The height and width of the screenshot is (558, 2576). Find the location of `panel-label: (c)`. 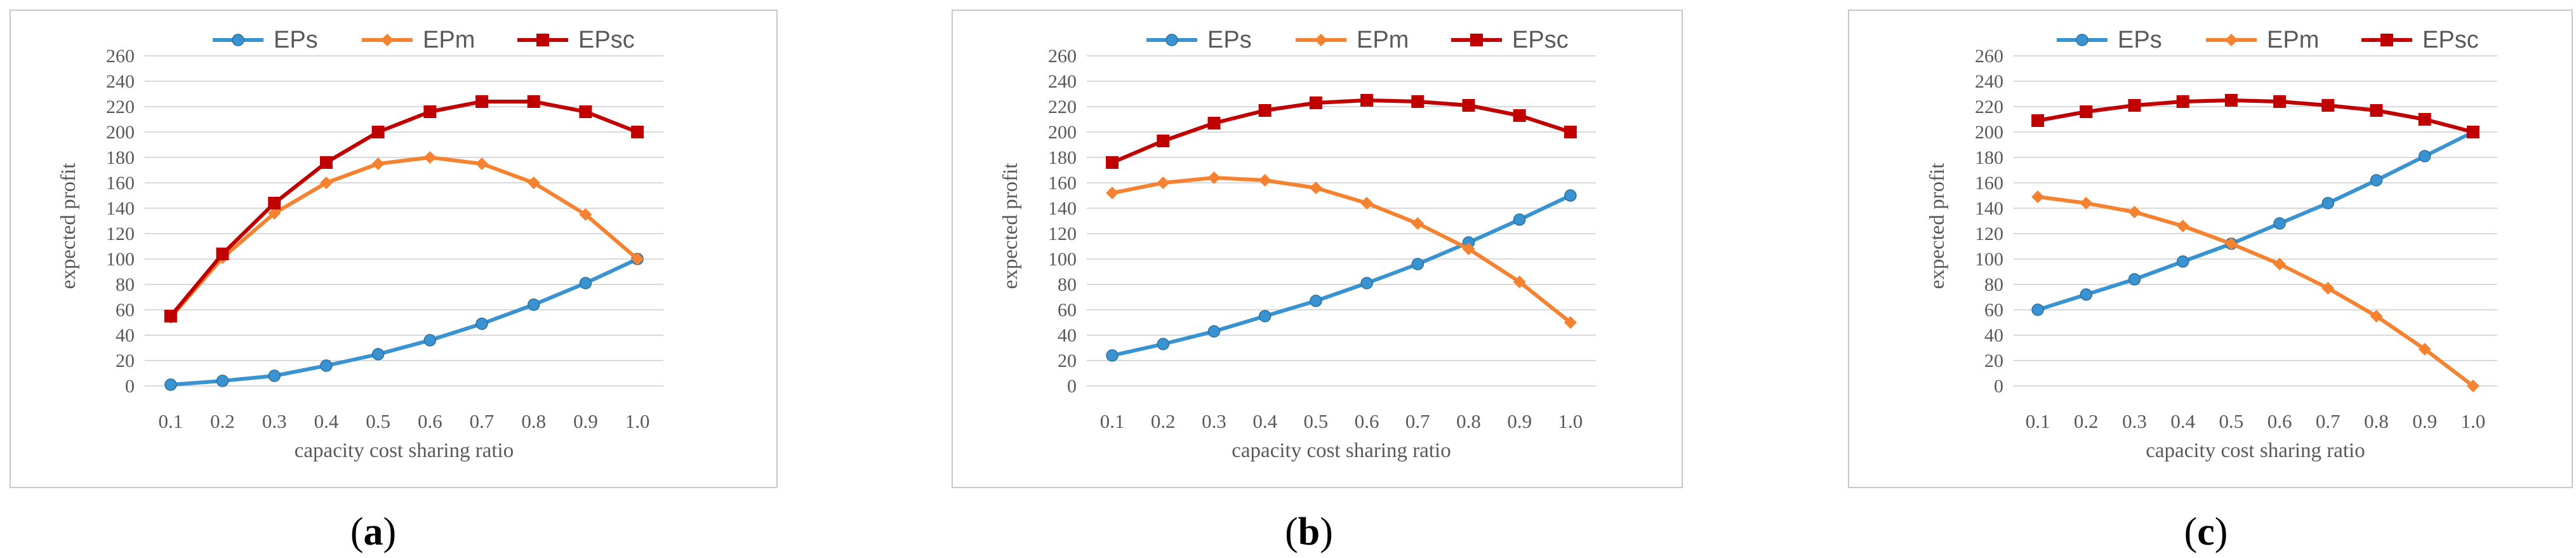

panel-label: (c) is located at coordinates (2206, 532).